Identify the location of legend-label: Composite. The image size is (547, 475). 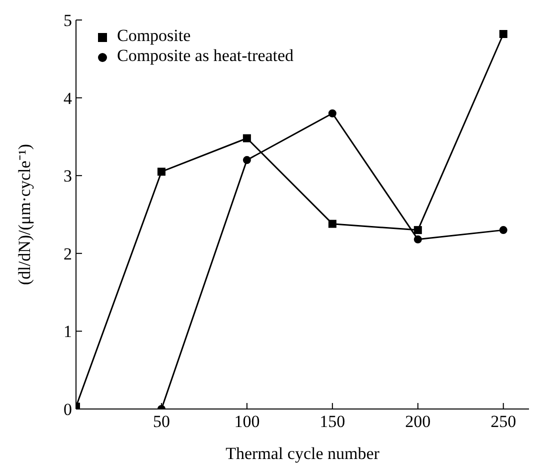
(154, 35).